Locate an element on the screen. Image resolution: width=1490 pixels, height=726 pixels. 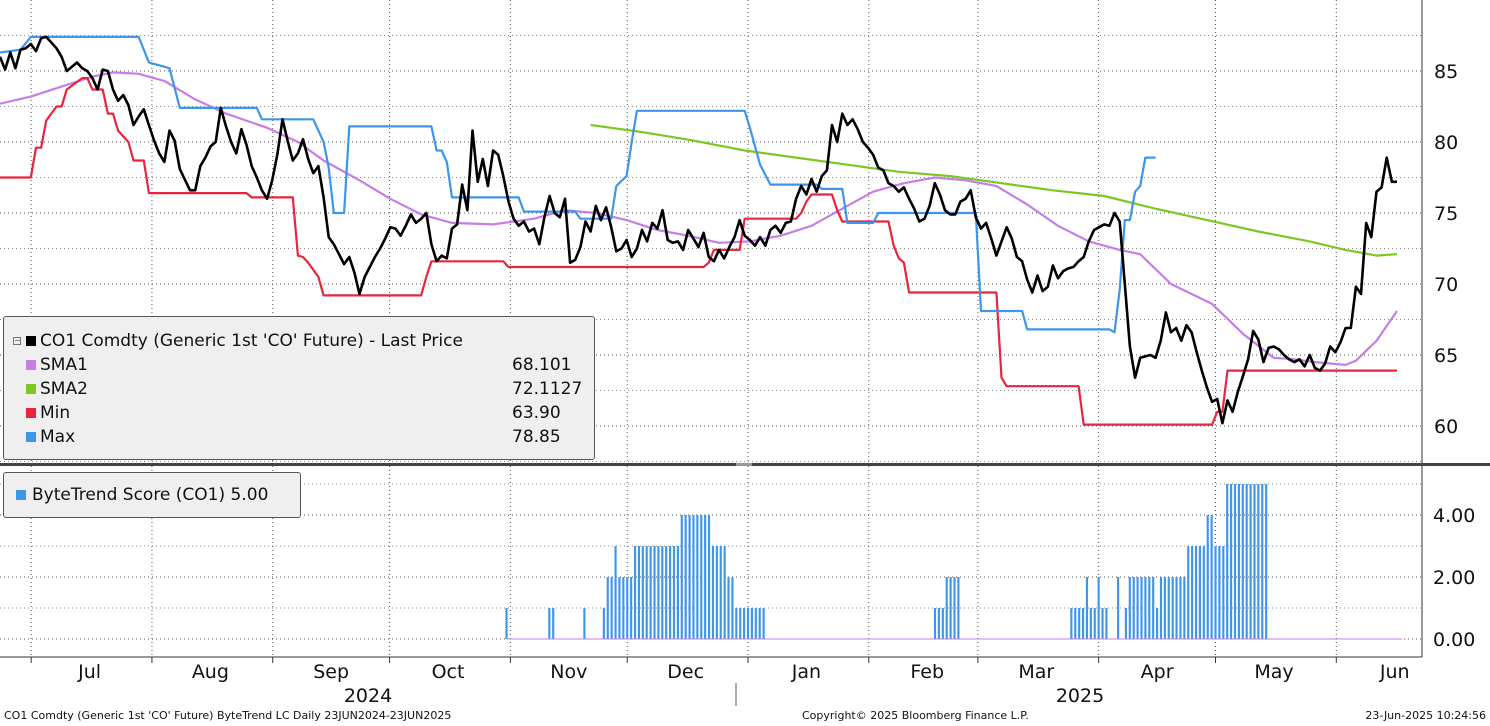
x-month-label-oct: Oct is located at coordinates (448, 672).